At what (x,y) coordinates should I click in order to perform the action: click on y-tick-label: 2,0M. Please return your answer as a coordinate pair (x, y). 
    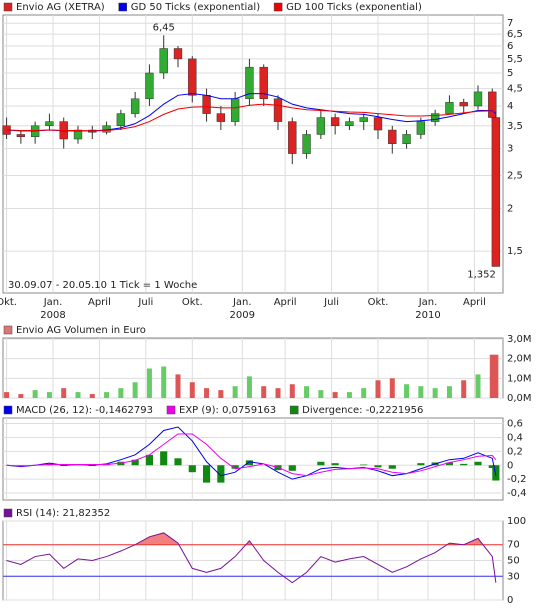
    Looking at the image, I should click on (519, 359).